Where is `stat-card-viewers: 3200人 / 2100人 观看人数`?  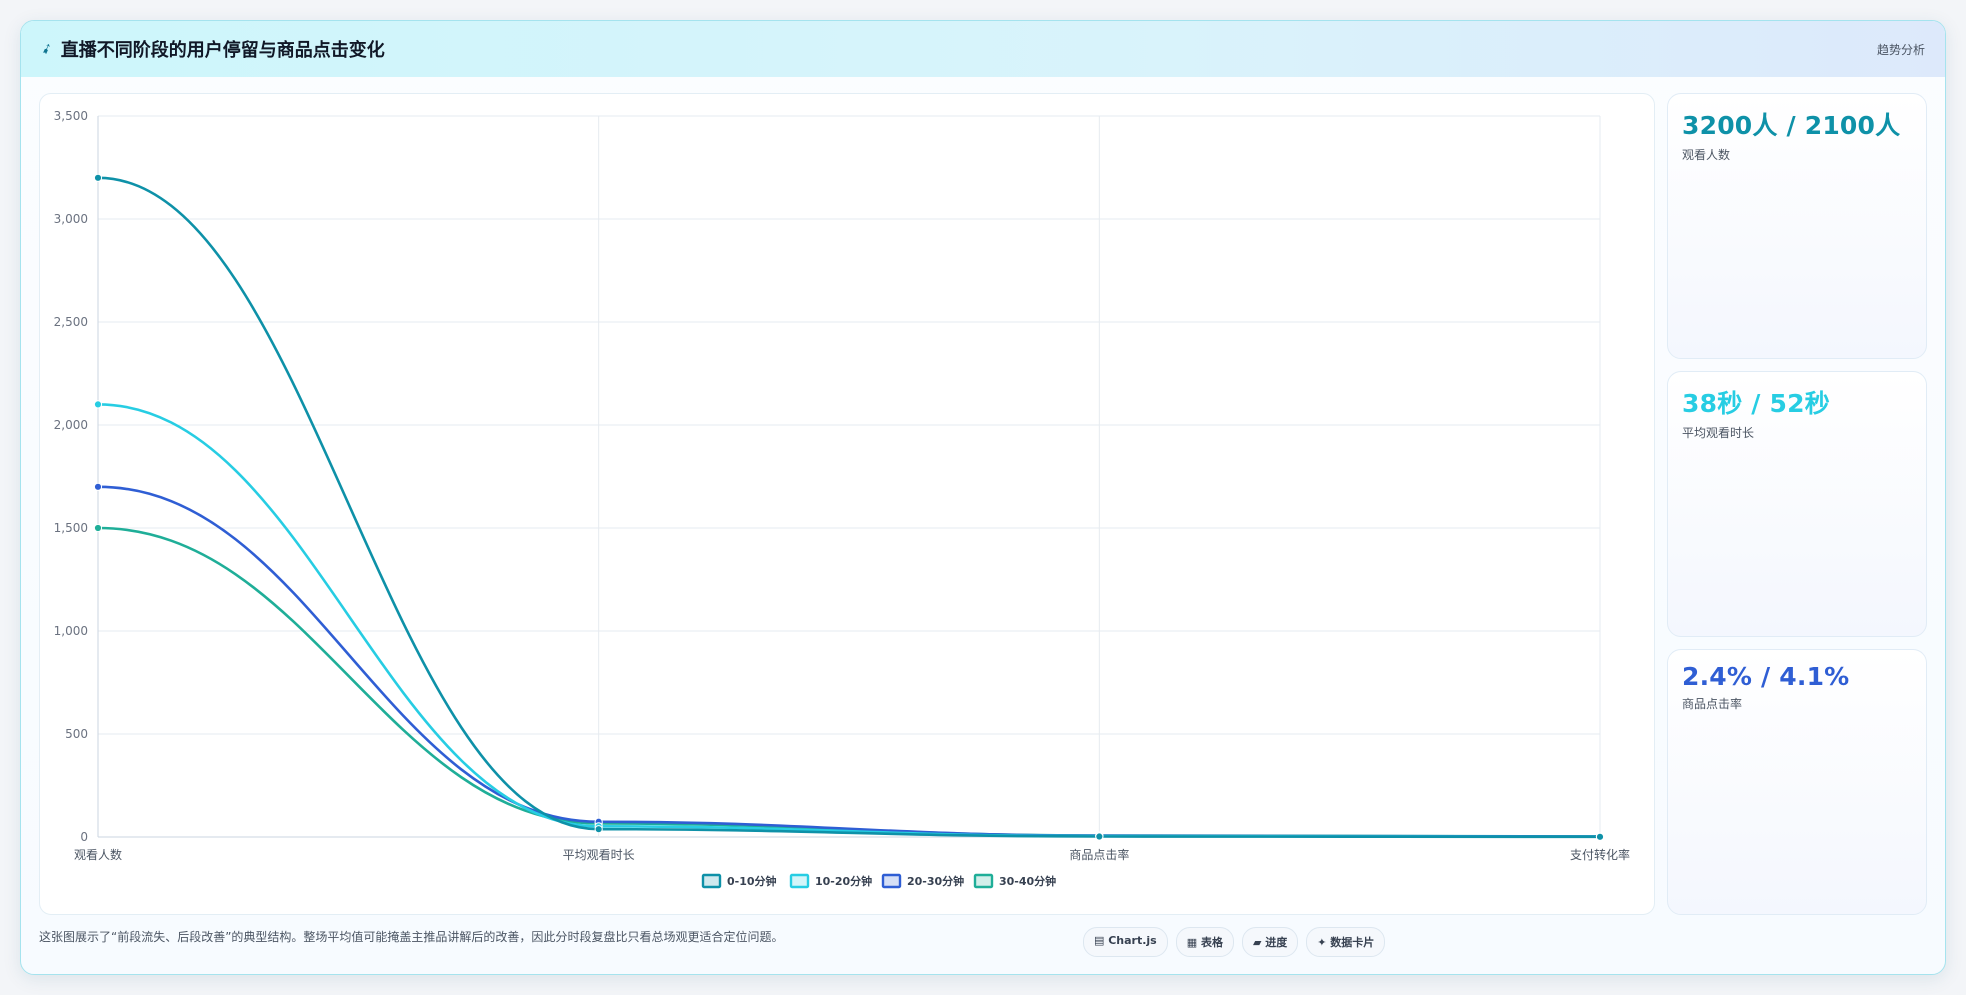
stat-card-viewers: 3200人 / 2100人 观看人数 is located at coordinates (1797, 226).